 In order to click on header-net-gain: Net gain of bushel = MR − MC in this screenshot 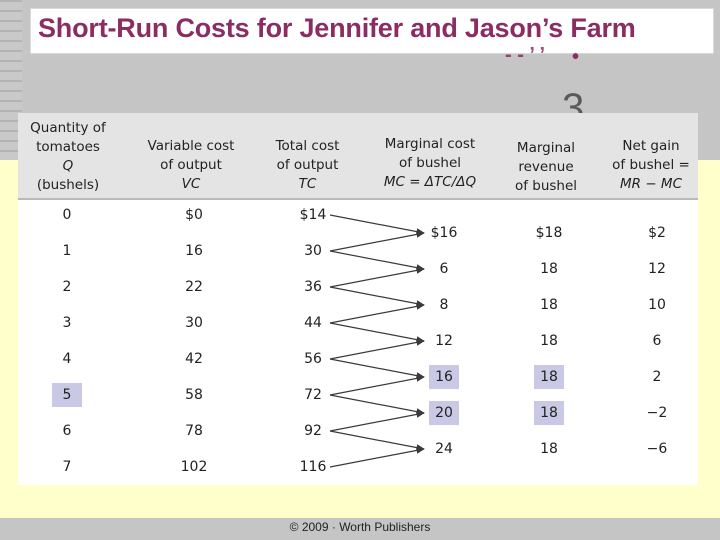, I will do `click(651, 165)`.